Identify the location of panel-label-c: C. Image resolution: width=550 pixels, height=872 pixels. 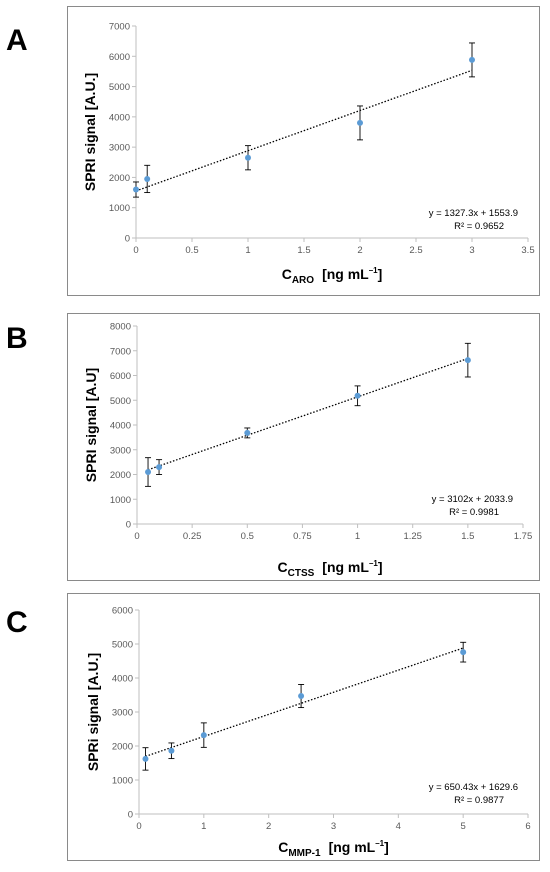
(17, 622).